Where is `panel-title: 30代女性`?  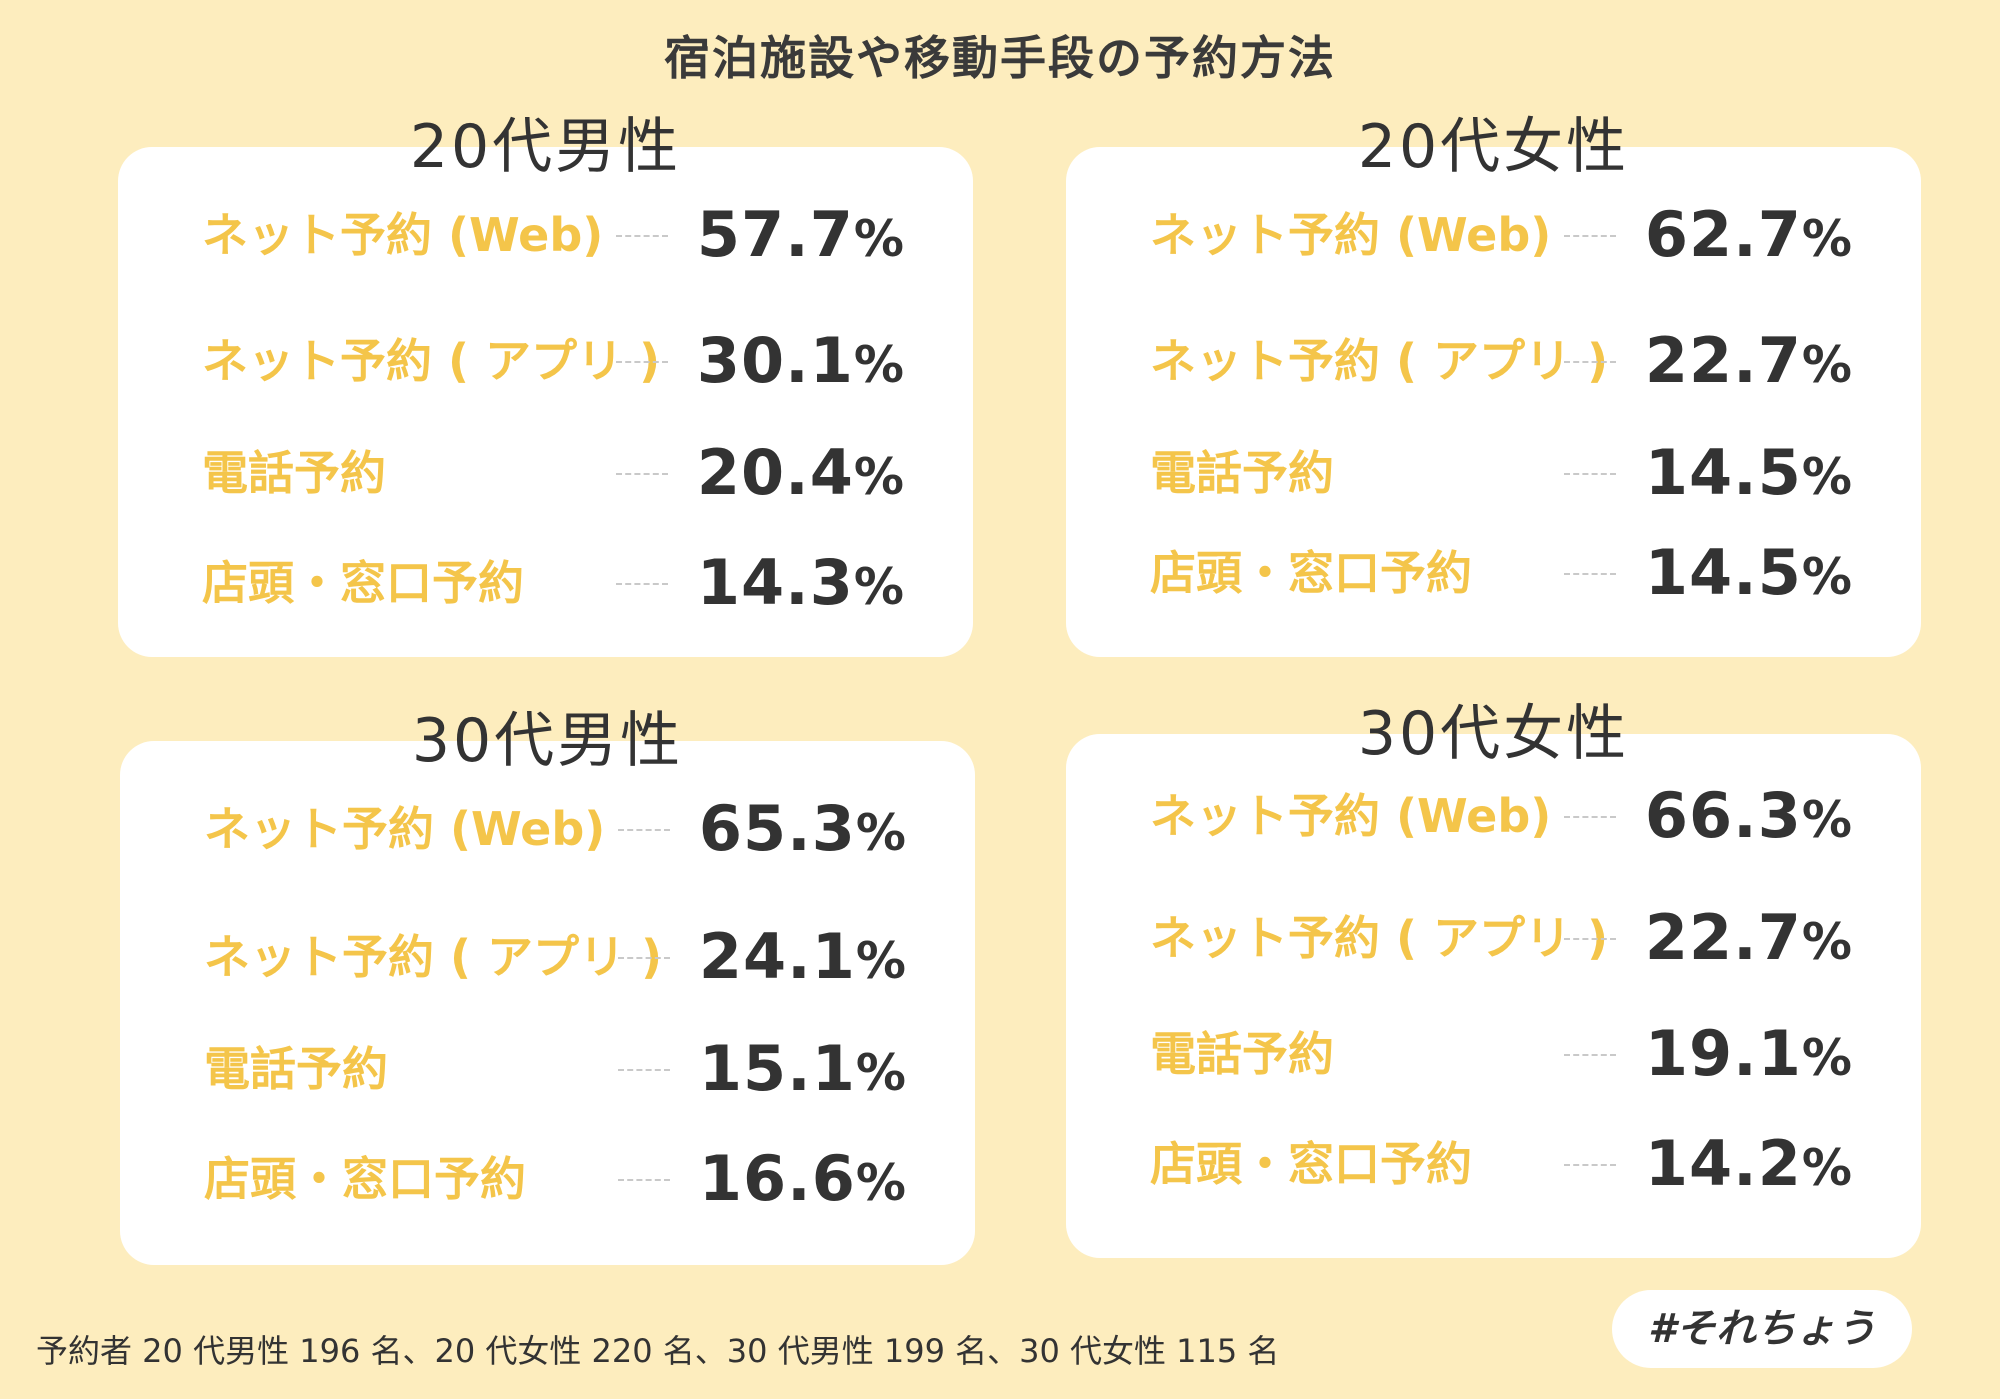
panel-title: 30代女性 is located at coordinates (1493, 734).